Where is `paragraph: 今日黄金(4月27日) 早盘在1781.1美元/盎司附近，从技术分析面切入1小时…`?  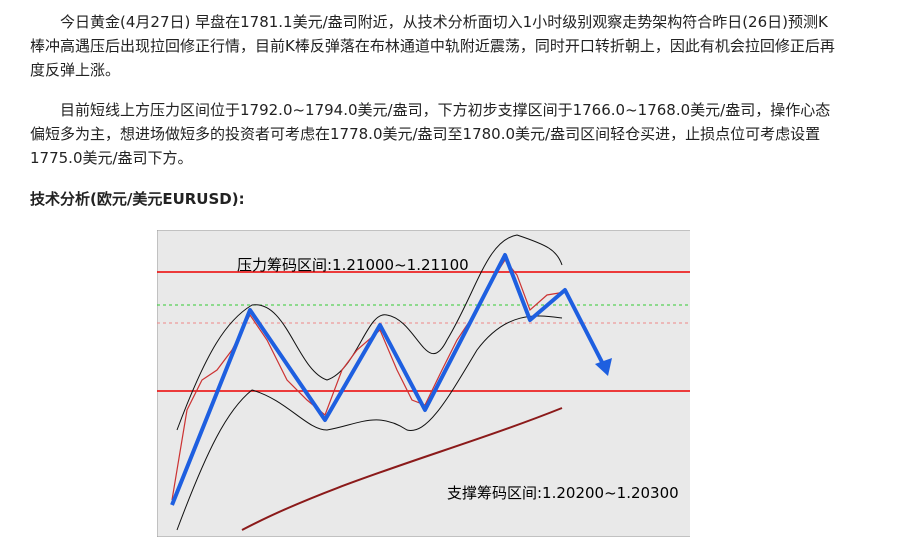 paragraph: 今日黄金(4月27日) 早盘在1781.1美元/盎司附近，从技术分析面切入1小时… is located at coordinates (432, 46).